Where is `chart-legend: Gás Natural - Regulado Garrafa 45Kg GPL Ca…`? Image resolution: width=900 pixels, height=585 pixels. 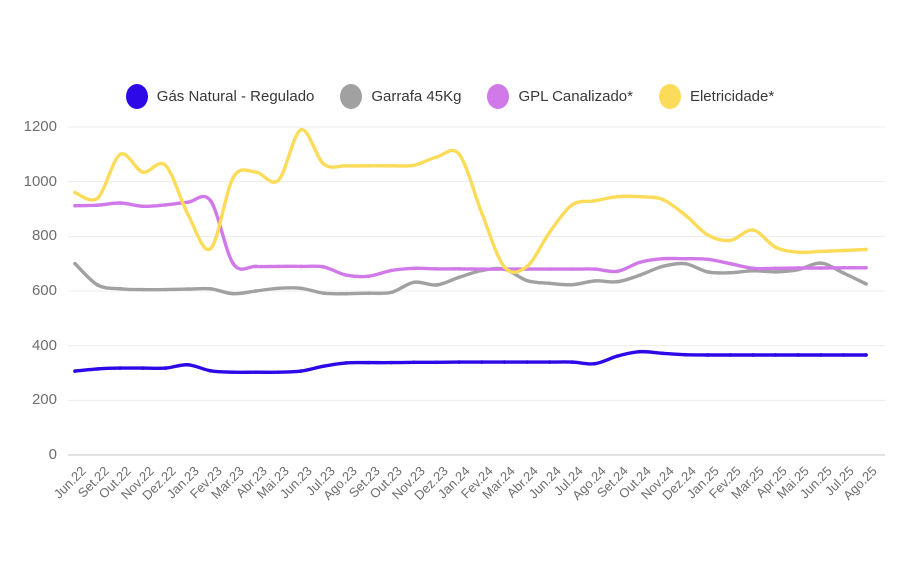
chart-legend: Gás Natural - Regulado Garrafa 45Kg GPL Ca… is located at coordinates (450, 96).